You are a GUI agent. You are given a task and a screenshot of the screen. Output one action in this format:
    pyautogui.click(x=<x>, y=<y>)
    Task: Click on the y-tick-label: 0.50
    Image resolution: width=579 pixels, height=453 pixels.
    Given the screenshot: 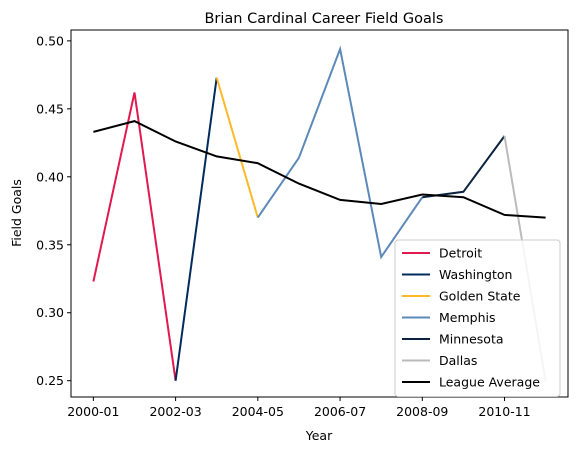 What is the action you would take?
    pyautogui.click(x=50, y=40)
    